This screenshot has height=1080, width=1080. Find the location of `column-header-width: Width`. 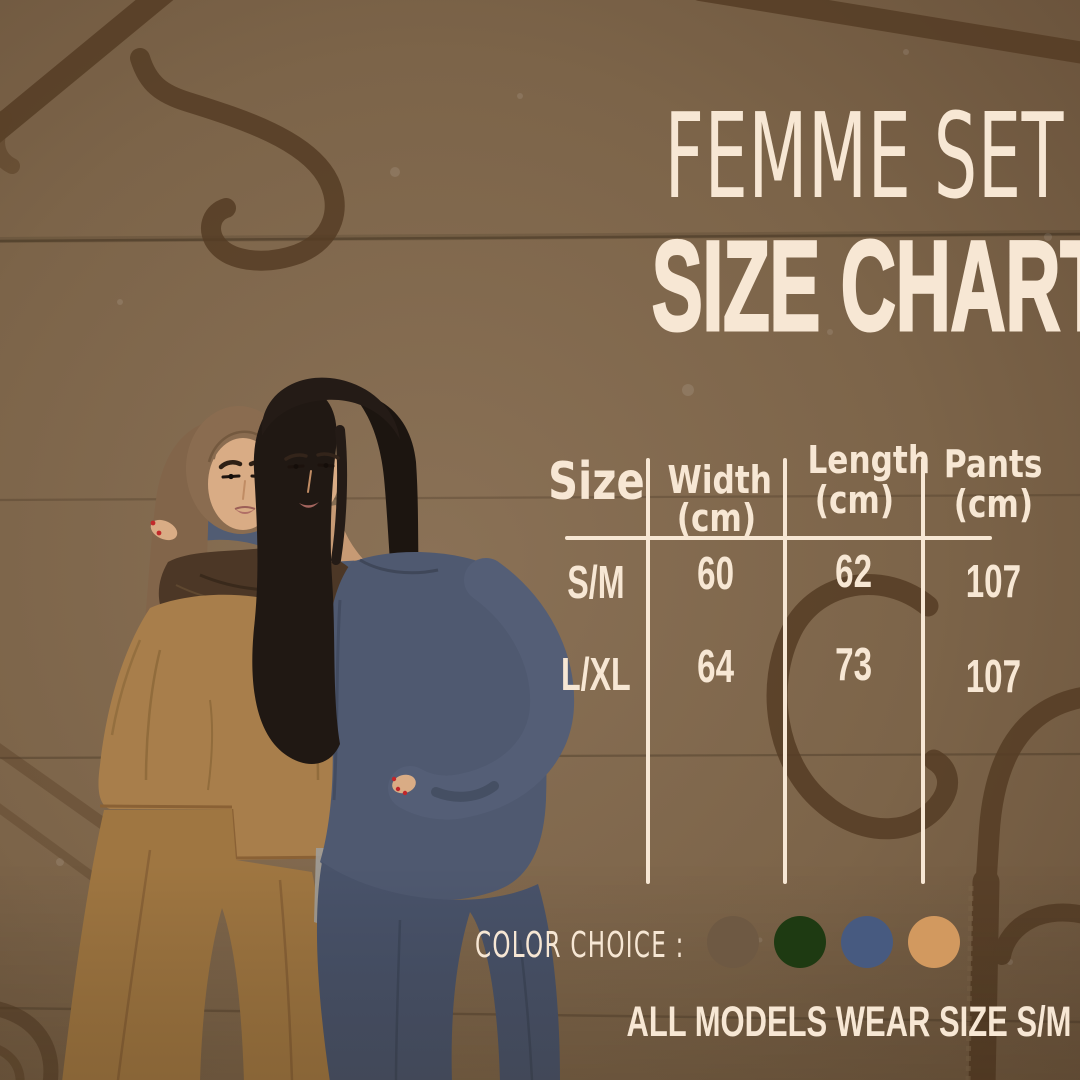

column-header-width: Width is located at coordinates (719, 480).